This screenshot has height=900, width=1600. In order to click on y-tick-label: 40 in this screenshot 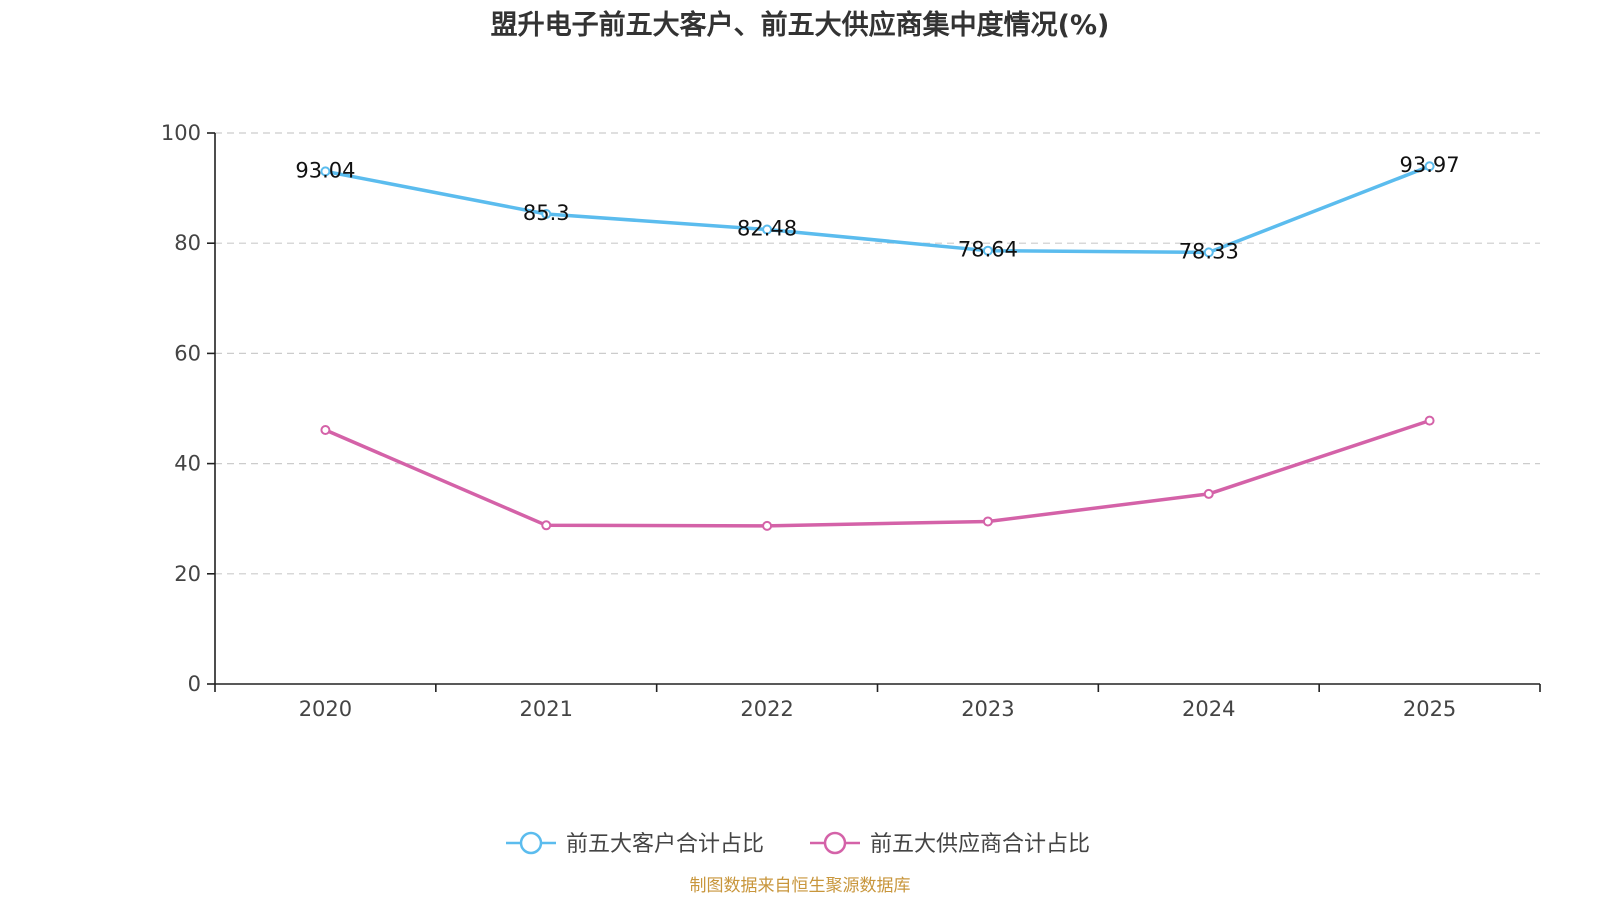, I will do `click(187, 464)`.